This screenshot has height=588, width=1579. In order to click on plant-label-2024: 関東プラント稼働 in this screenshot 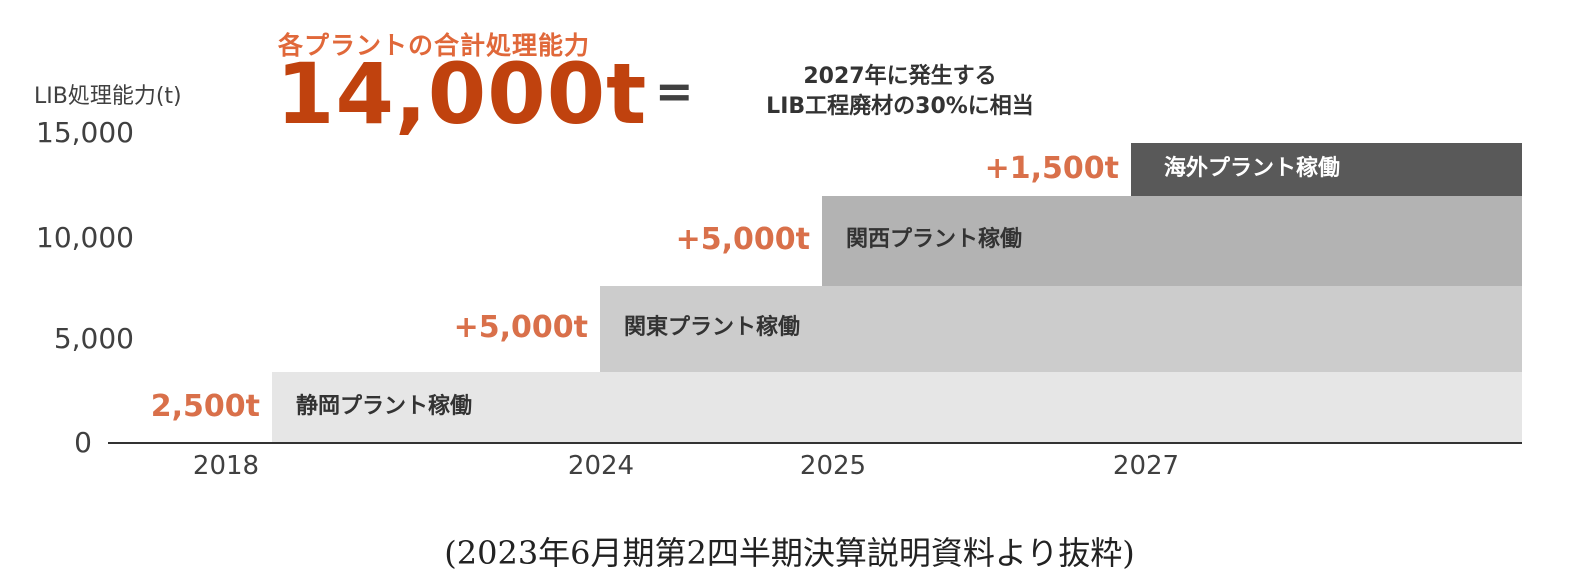, I will do `click(712, 327)`.